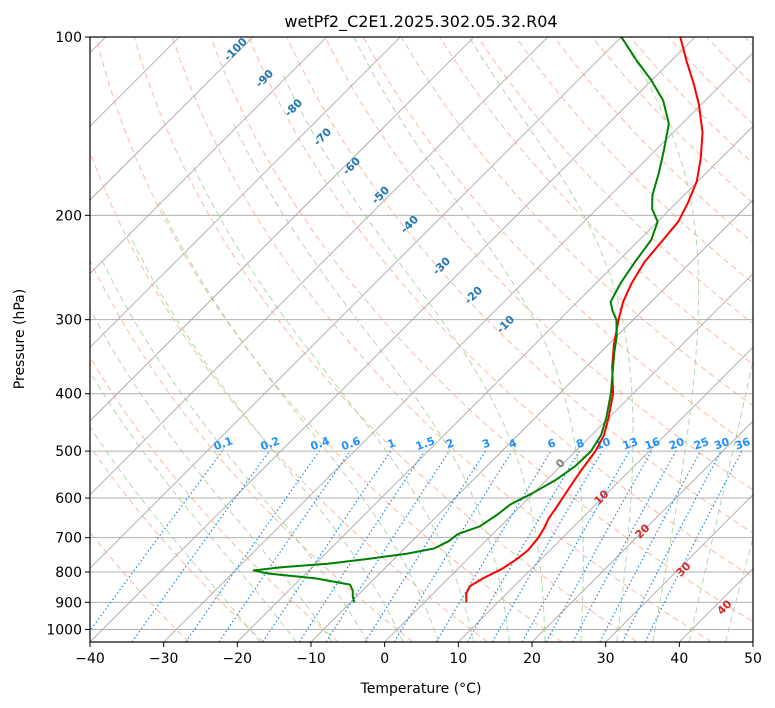  What do you see at coordinates (68, 539) in the screenshot?
I see `y-tick-label: 700` at bounding box center [68, 539].